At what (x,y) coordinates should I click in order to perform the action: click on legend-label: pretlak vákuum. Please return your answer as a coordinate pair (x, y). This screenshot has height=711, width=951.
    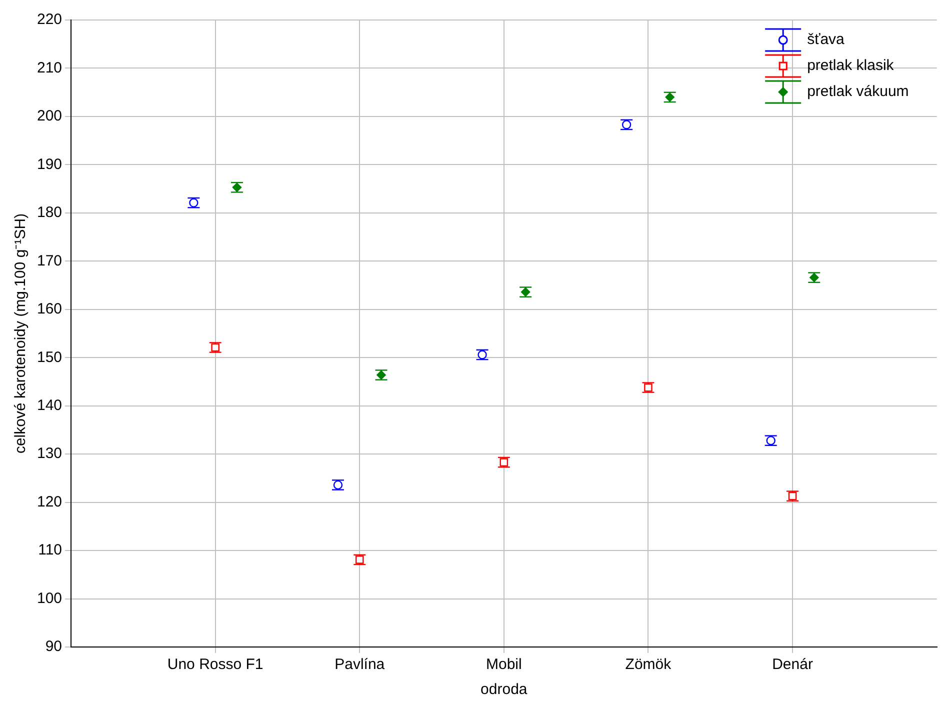
    Looking at the image, I should click on (858, 91).